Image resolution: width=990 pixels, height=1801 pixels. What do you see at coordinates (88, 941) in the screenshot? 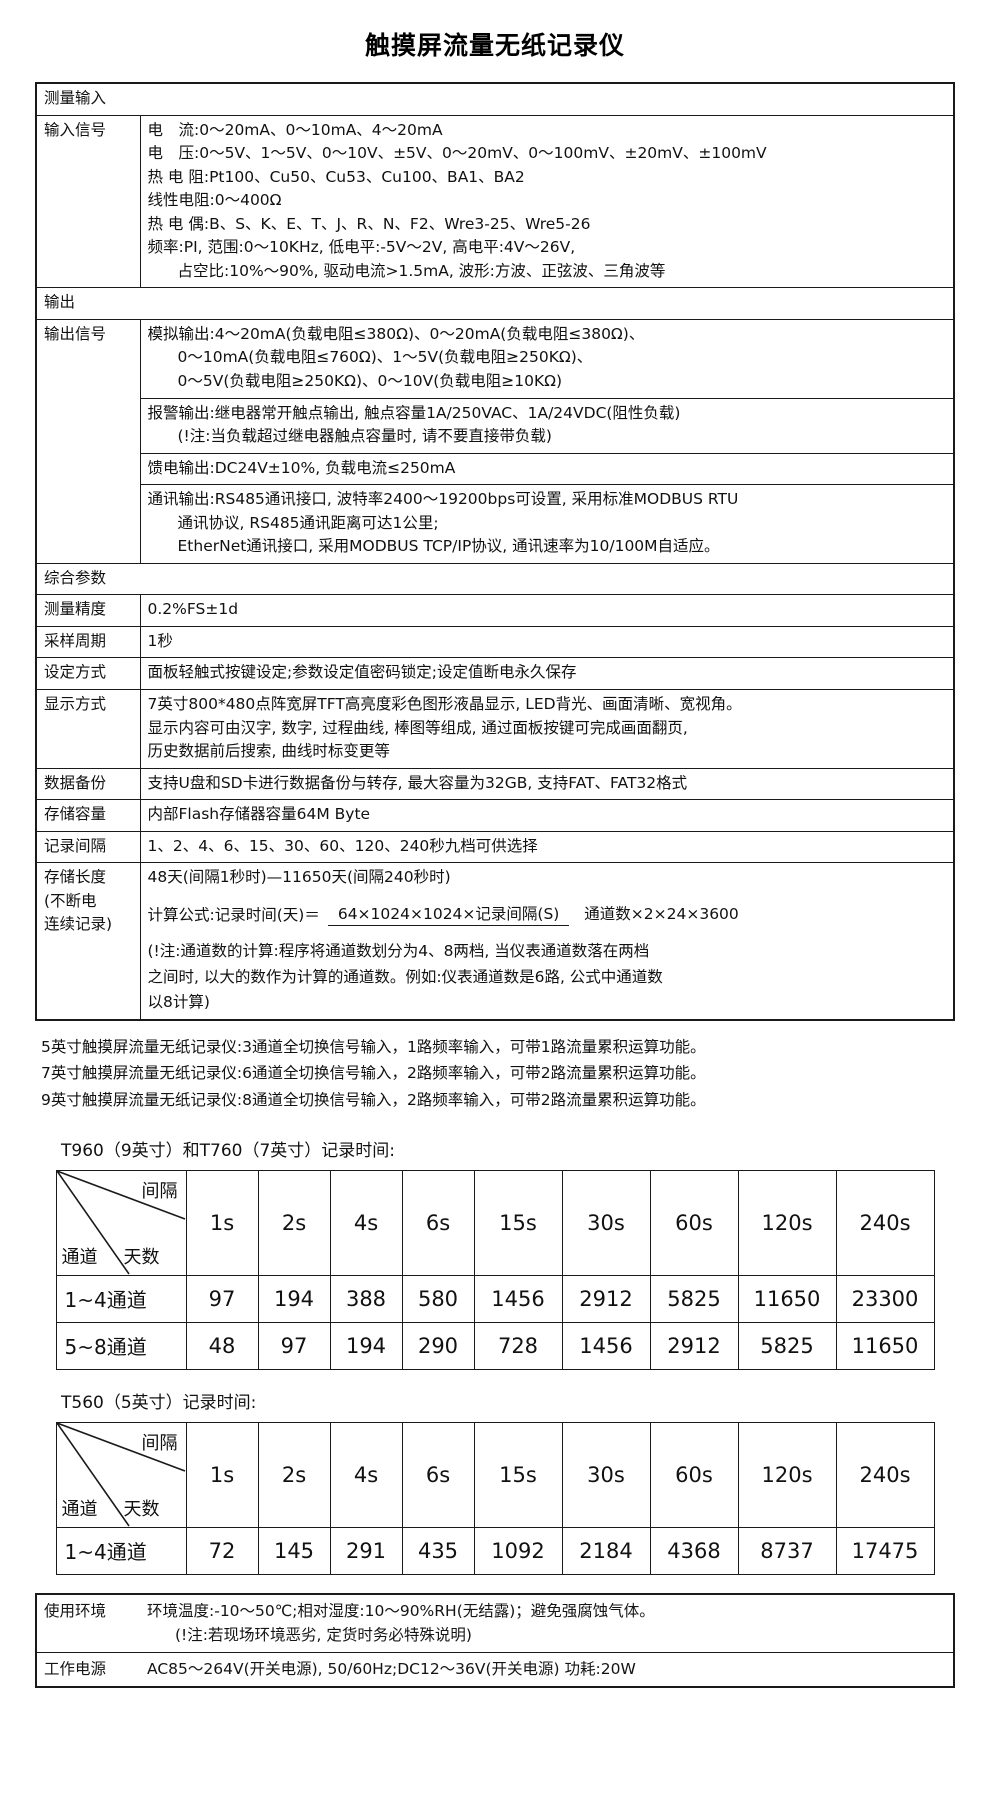
I see `row-label-storage-length: 存储长度 (不断电 连续记录)` at bounding box center [88, 941].